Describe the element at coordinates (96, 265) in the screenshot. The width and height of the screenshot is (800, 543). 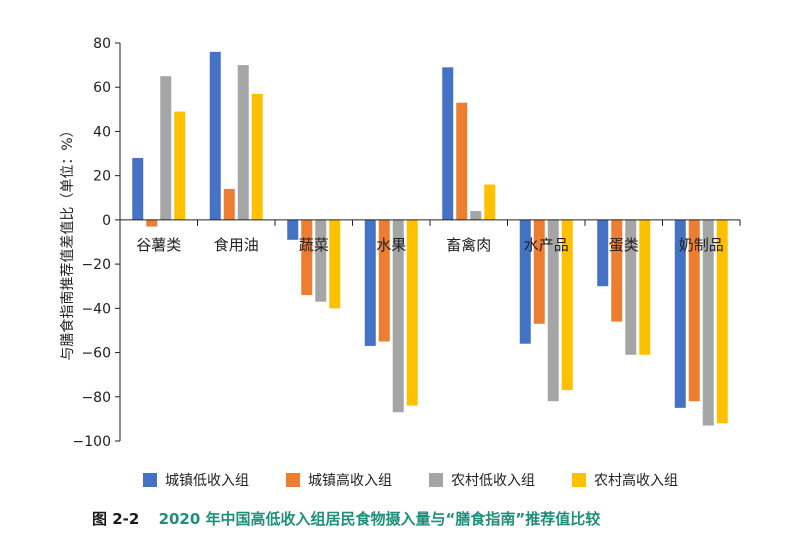
I see `y-tick-label: −20` at that location.